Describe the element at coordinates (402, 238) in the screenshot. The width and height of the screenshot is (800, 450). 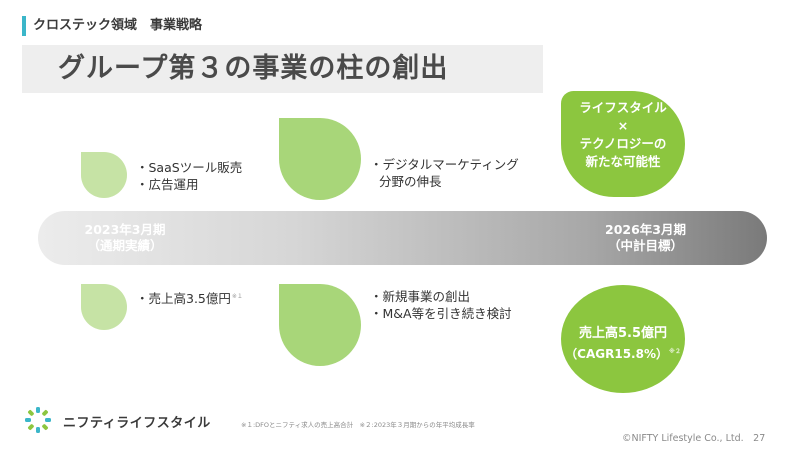
I see `timeline-arrow` at that location.